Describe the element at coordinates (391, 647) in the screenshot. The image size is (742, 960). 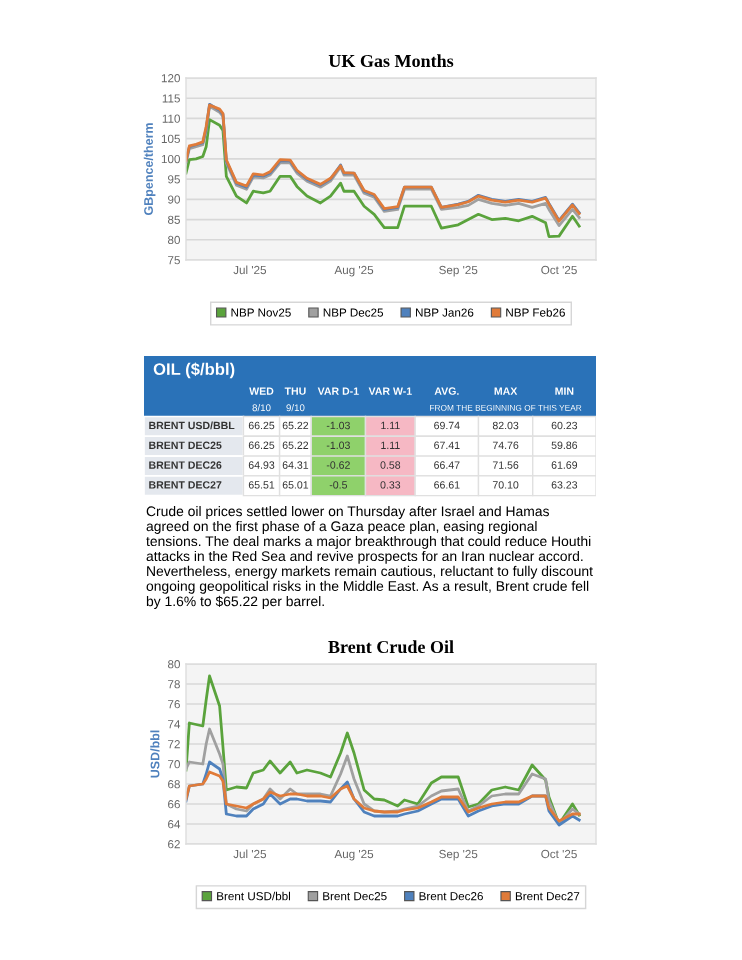
I see `chart-title: Brent Crude Oil` at that location.